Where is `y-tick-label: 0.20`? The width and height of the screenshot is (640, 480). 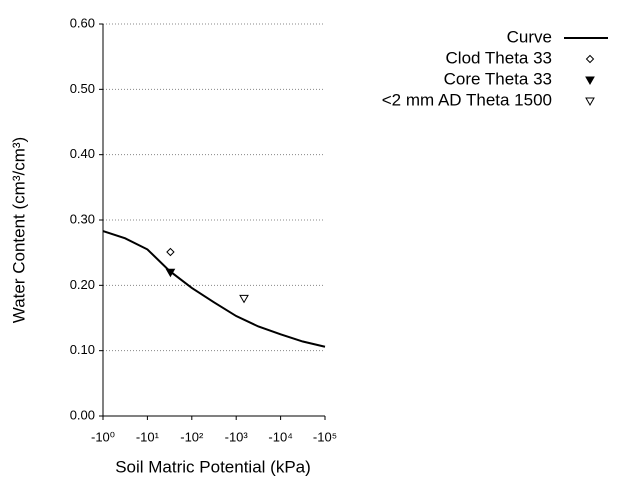 y-tick-label: 0.20 is located at coordinates (82, 284).